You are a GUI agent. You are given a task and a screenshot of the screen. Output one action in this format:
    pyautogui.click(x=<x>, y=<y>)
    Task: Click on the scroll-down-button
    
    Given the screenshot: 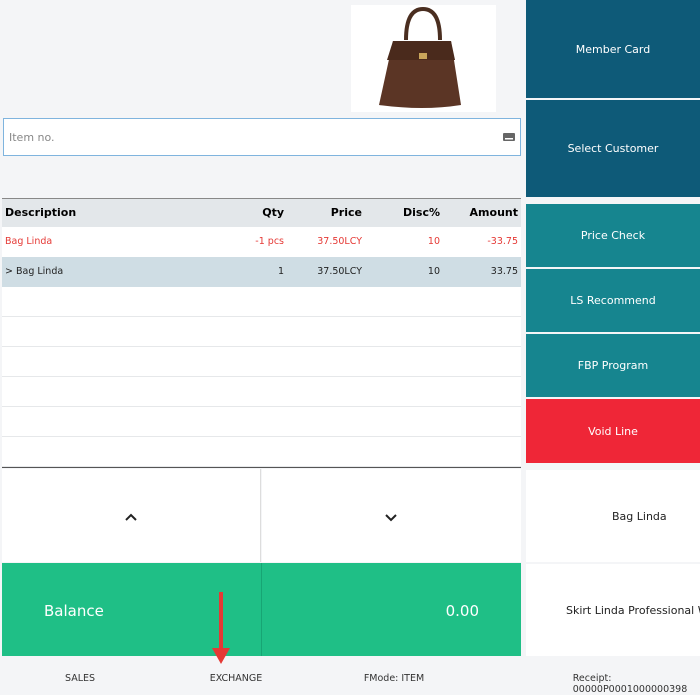 What is the action you would take?
    pyautogui.click(x=391, y=515)
    